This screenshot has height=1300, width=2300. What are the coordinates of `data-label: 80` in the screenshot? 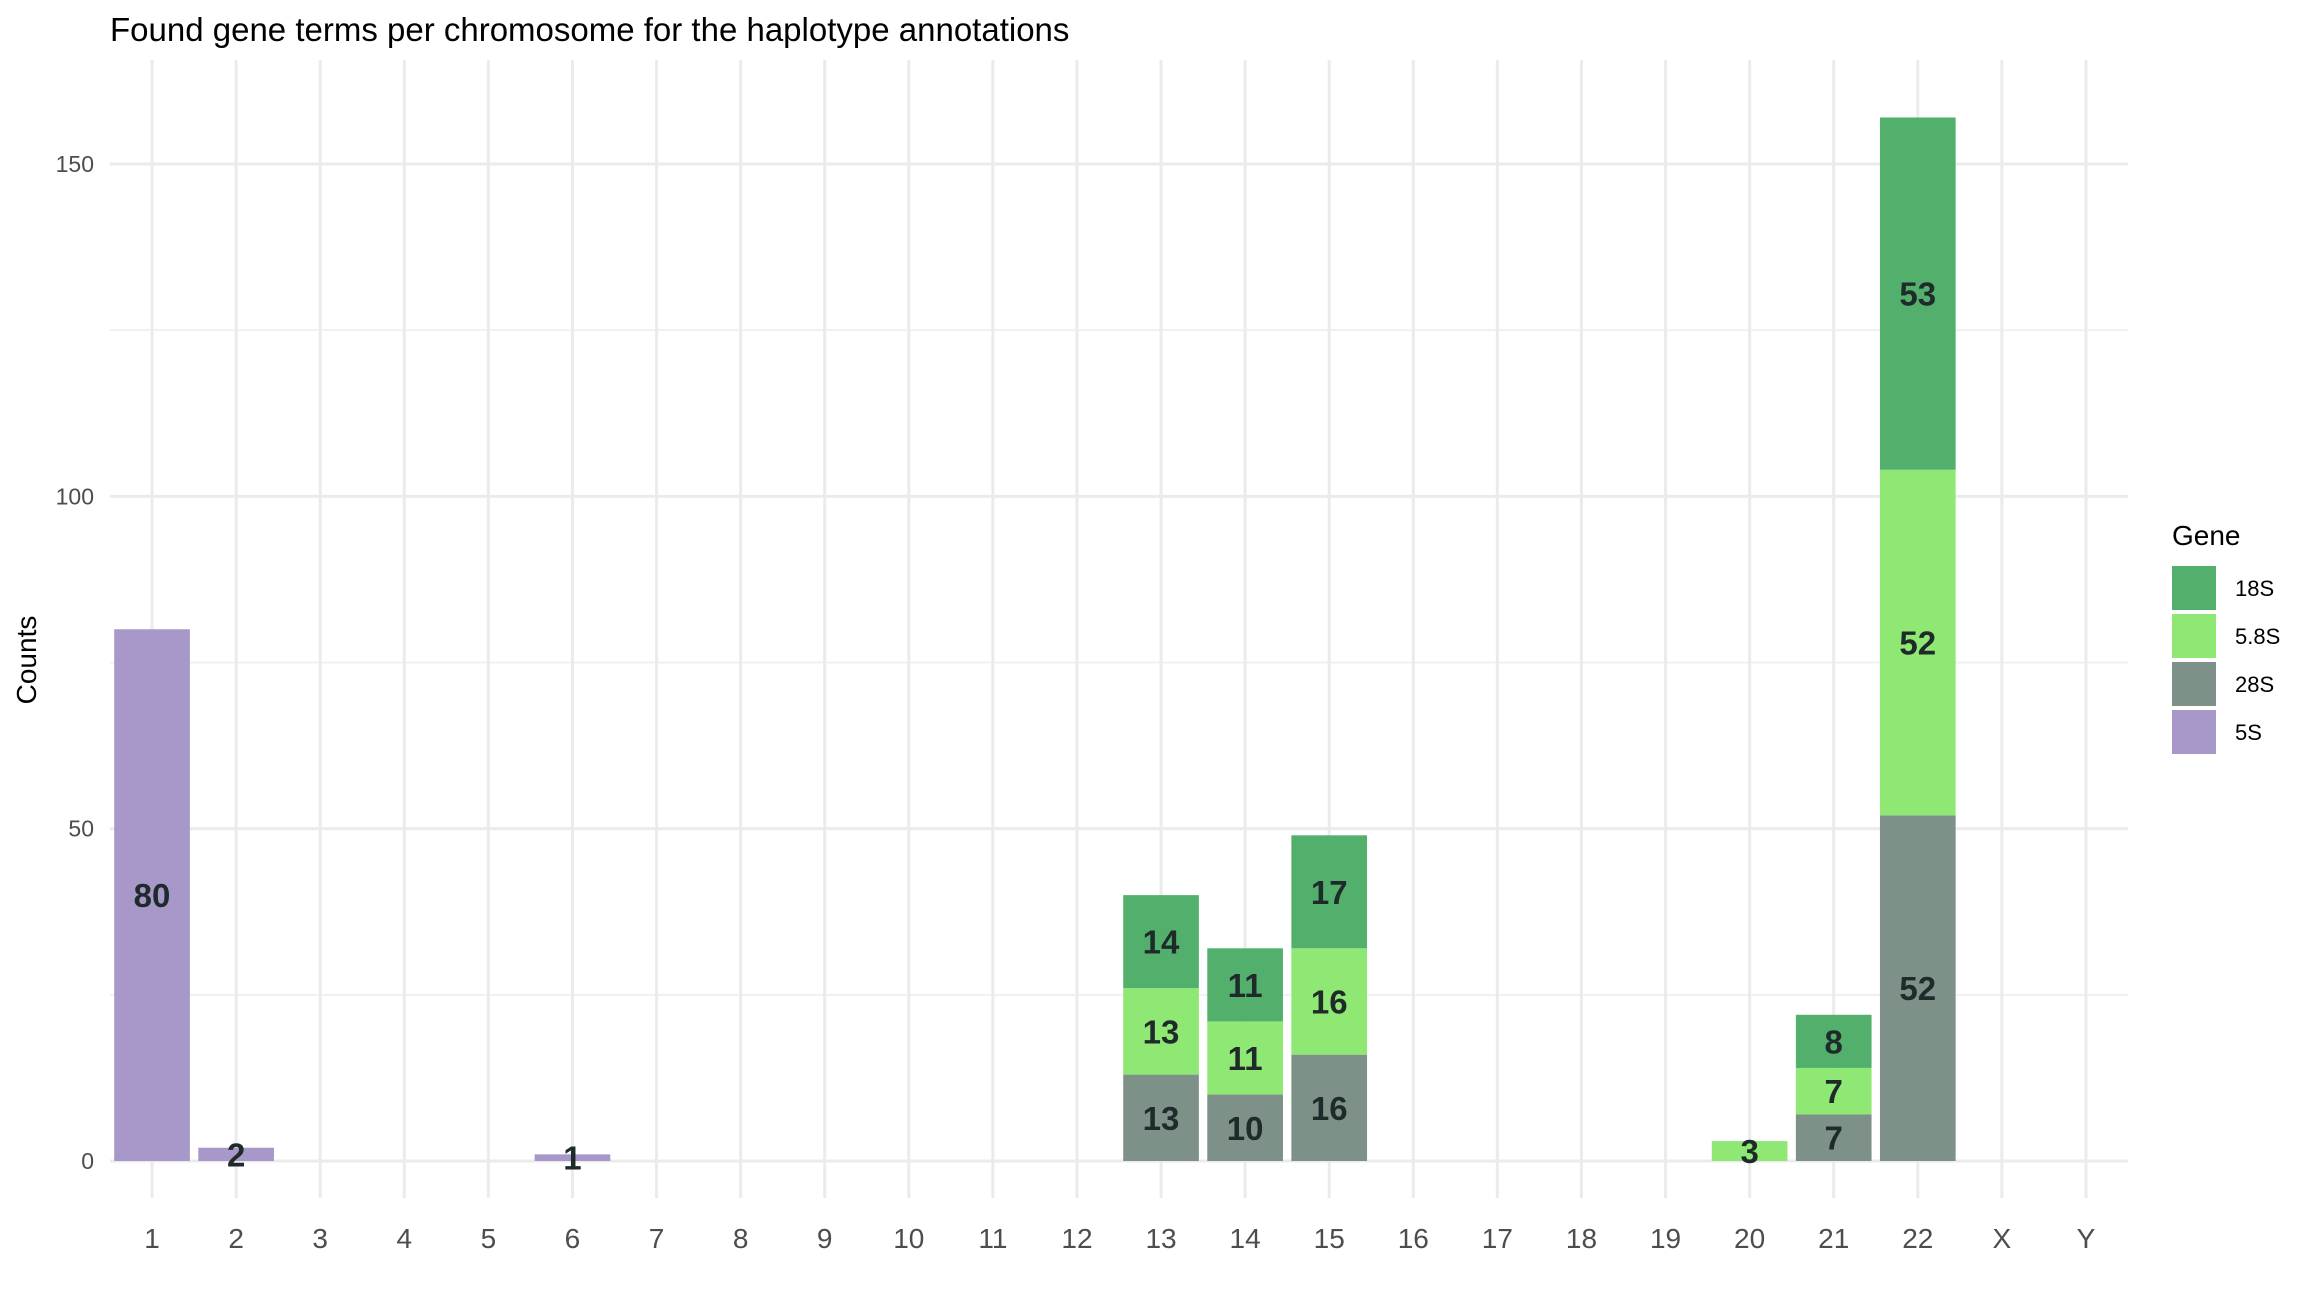 It's located at (152, 895).